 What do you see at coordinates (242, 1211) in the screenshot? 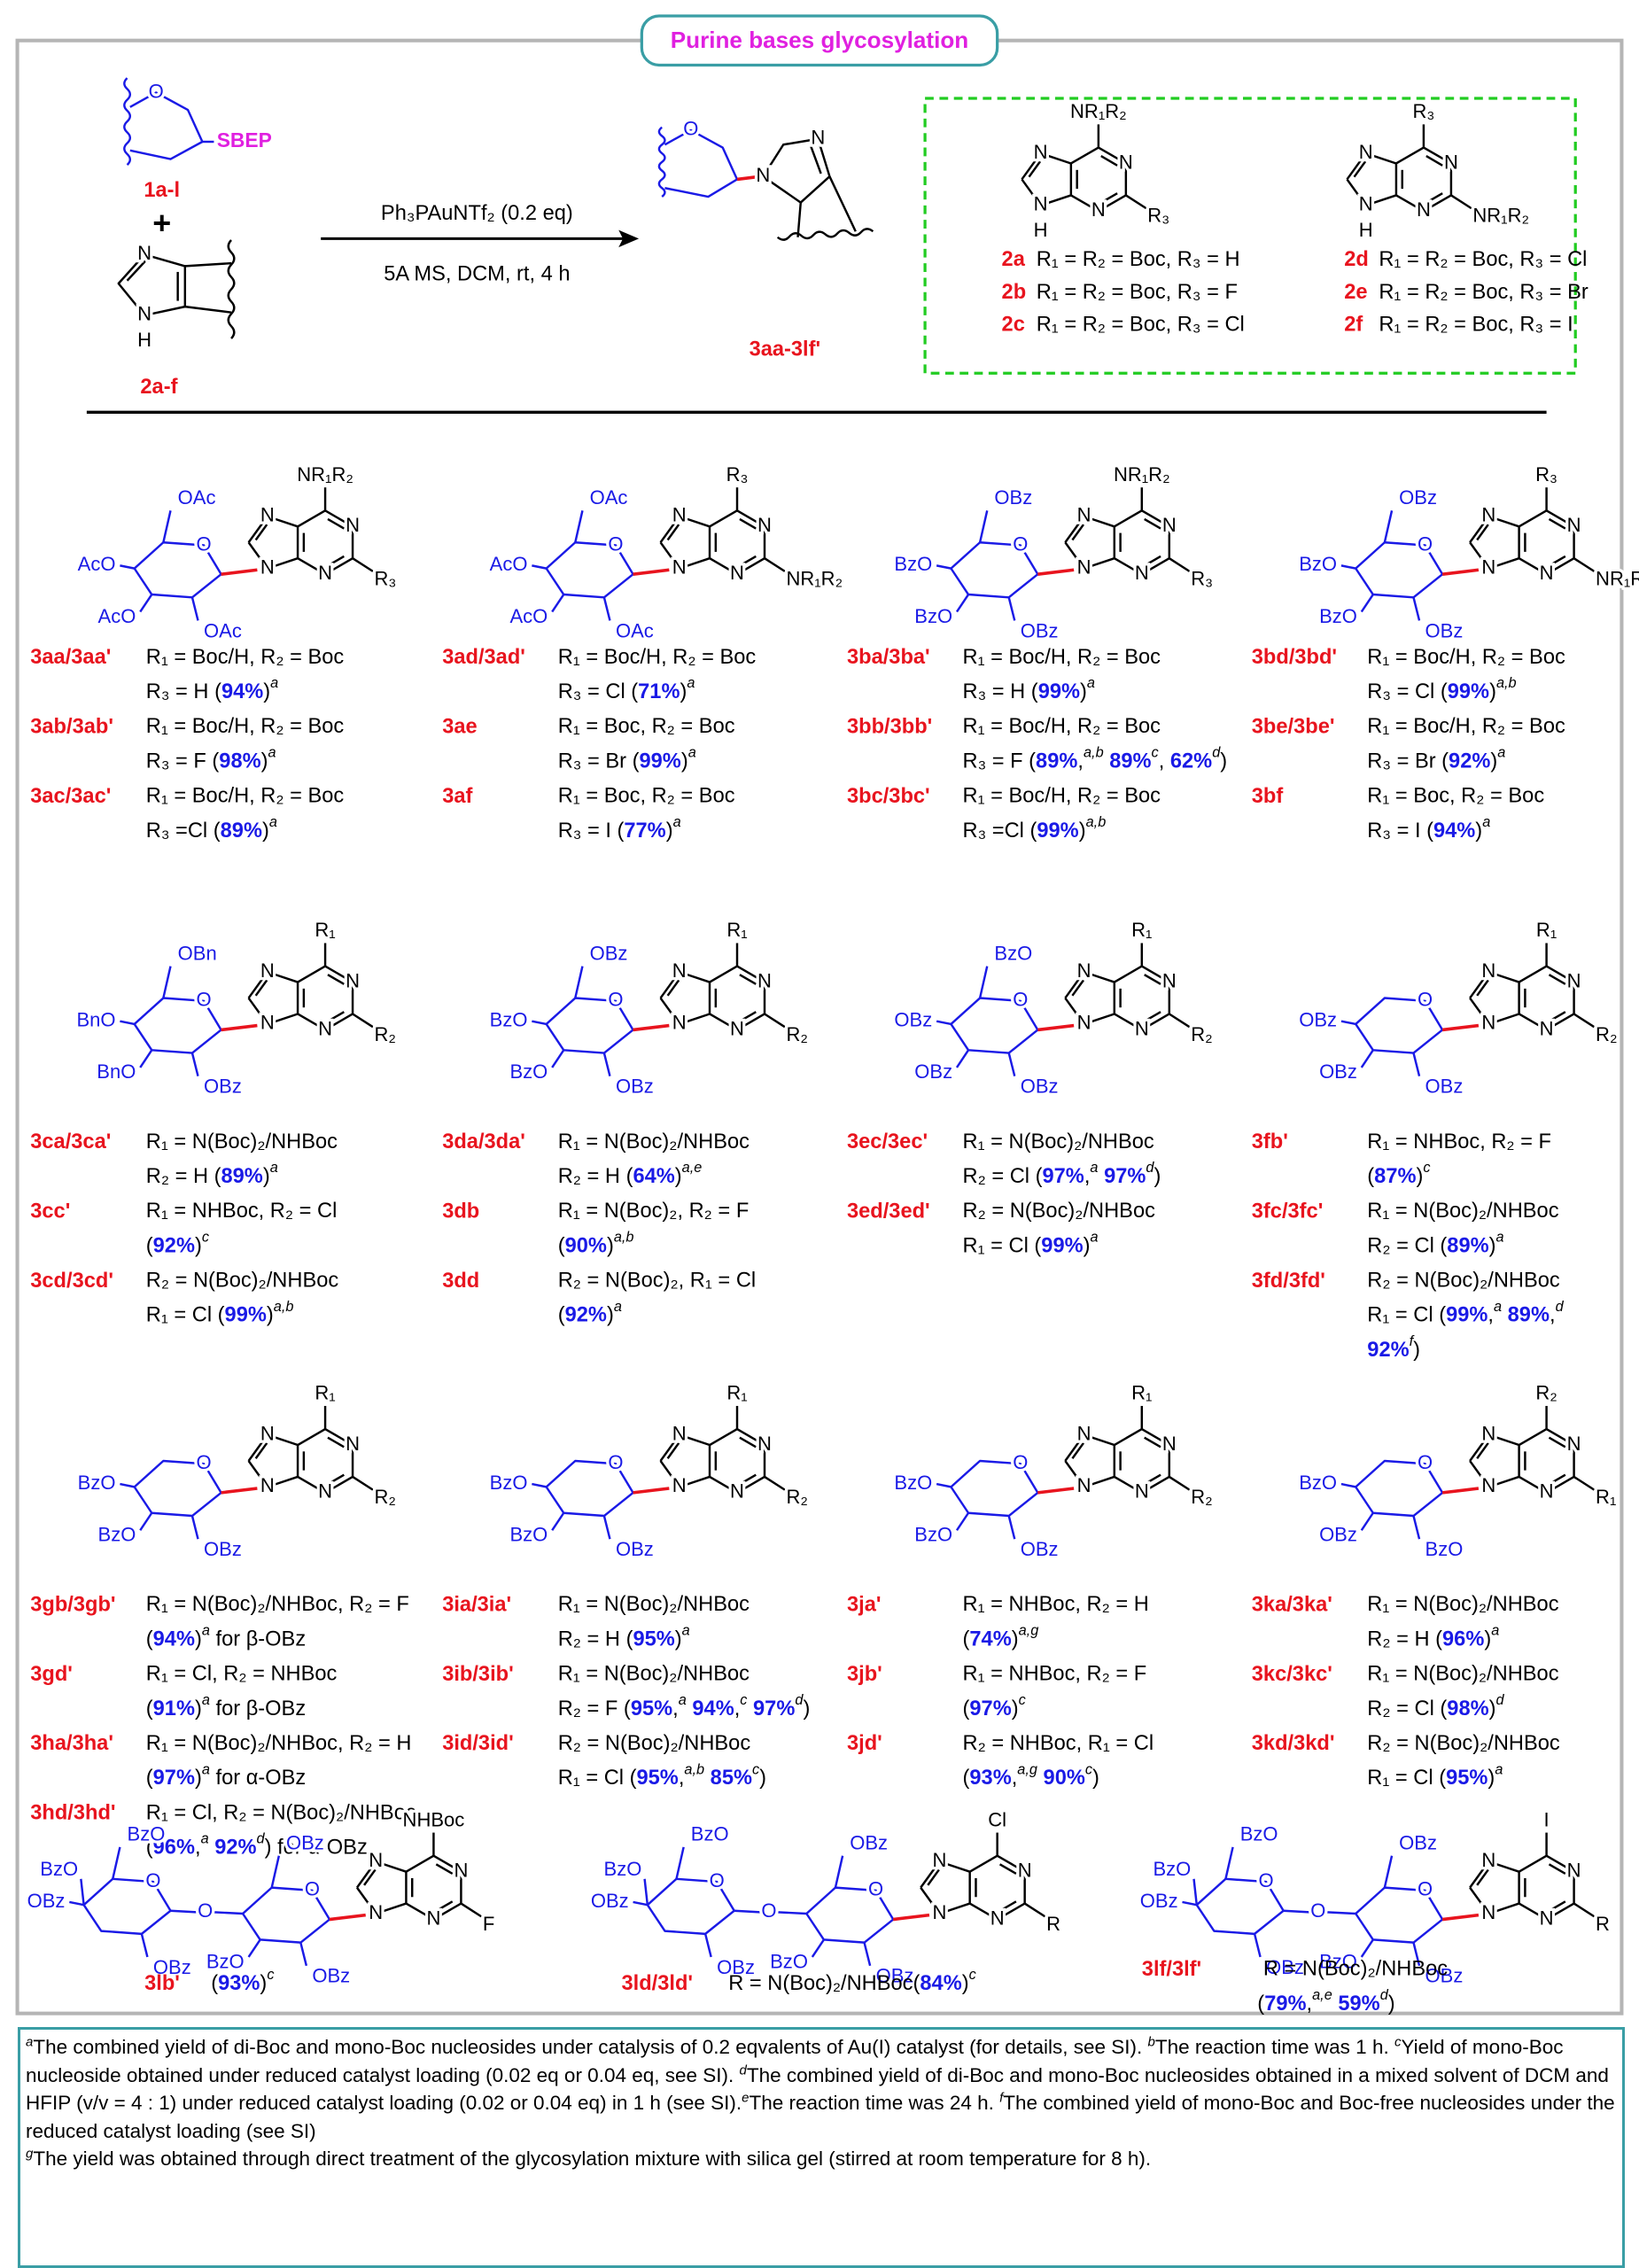
I see `entry-line: R₁ = NHBoc, R₂ = Cl` at bounding box center [242, 1211].